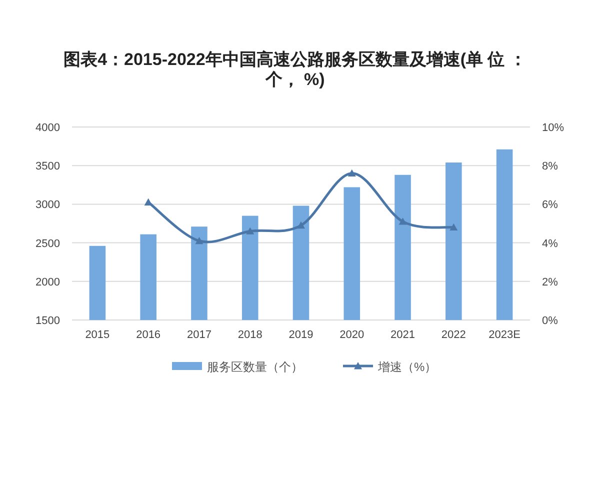  I want to click on y2-tick-label: 8%, so click(550, 166).